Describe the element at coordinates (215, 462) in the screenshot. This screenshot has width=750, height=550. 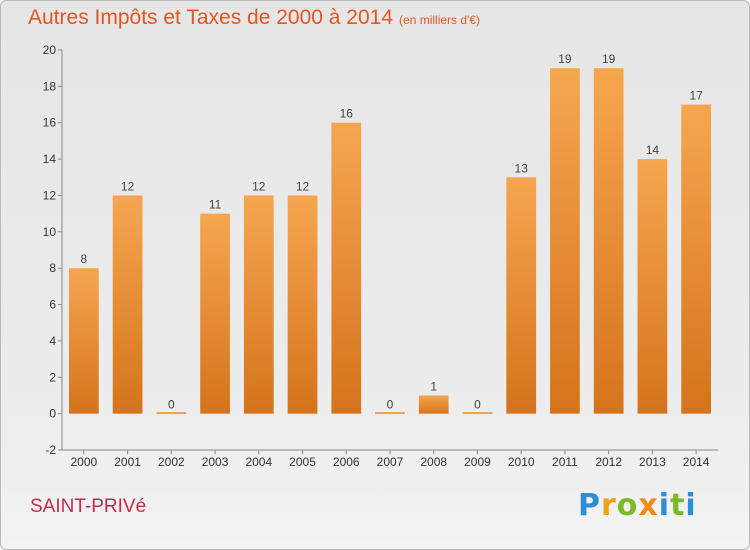
I see `x-tick-label: 2003` at that location.